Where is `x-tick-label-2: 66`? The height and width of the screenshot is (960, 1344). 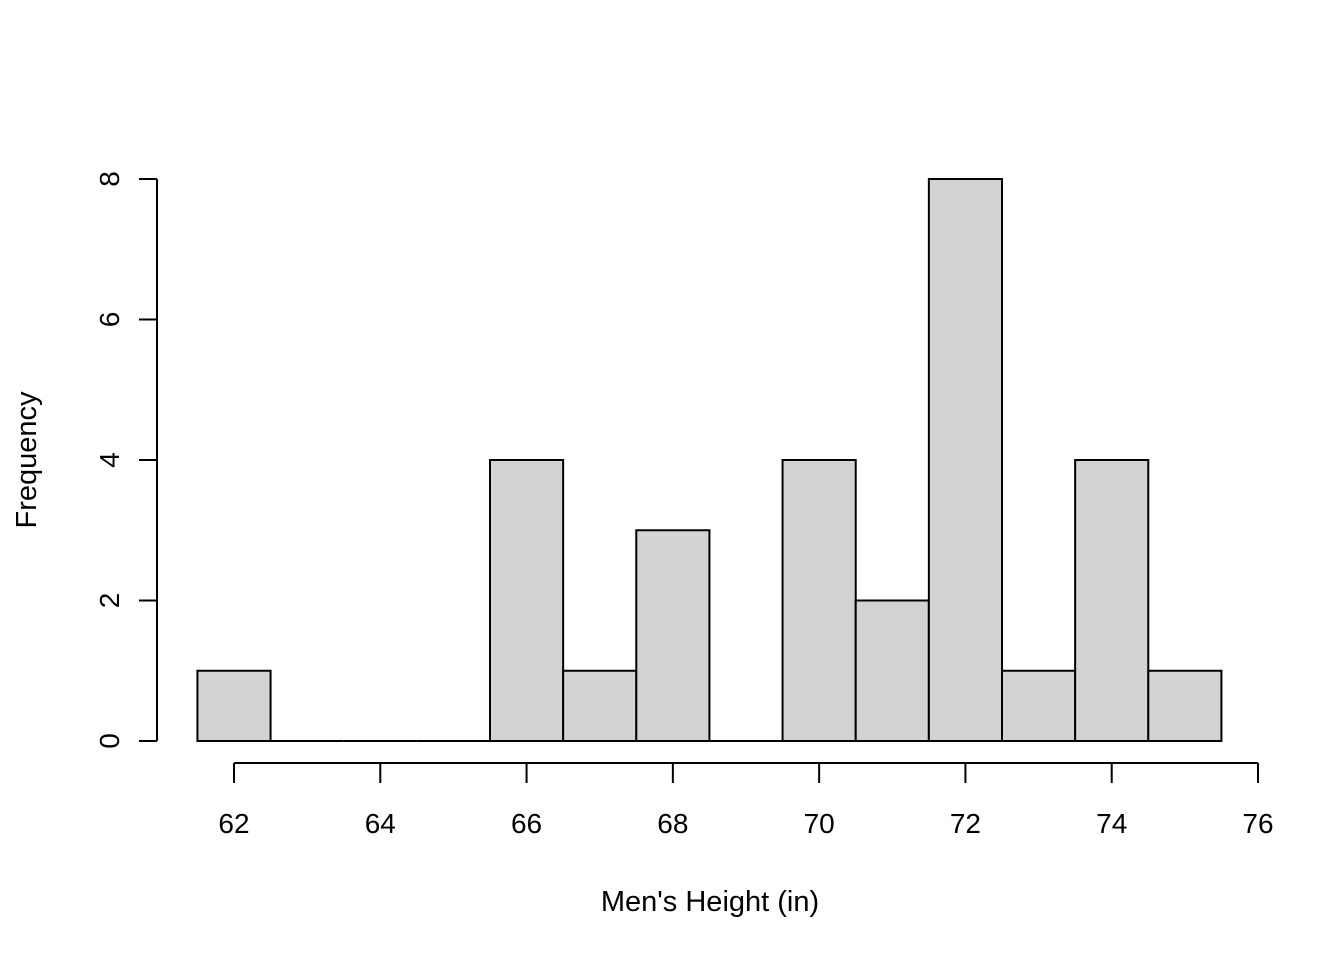
x-tick-label-2: 66 is located at coordinates (526, 823).